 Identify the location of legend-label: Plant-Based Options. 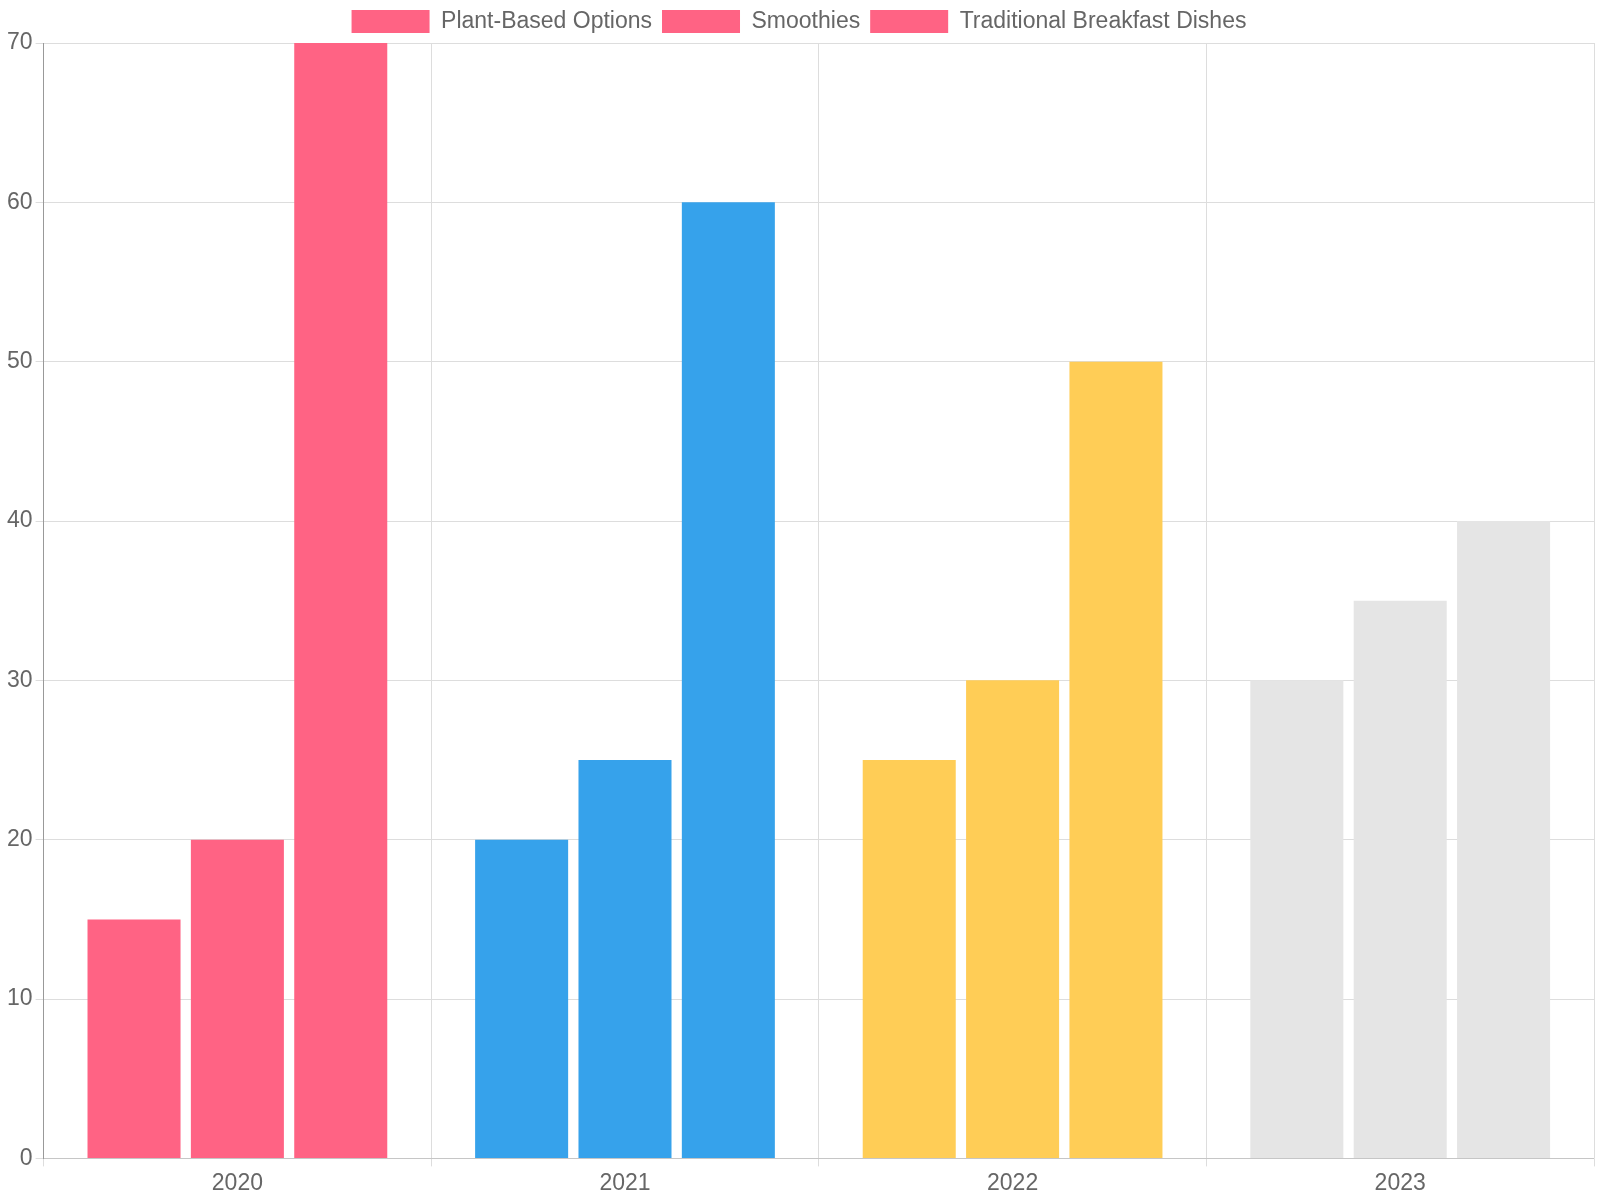
(547, 19).